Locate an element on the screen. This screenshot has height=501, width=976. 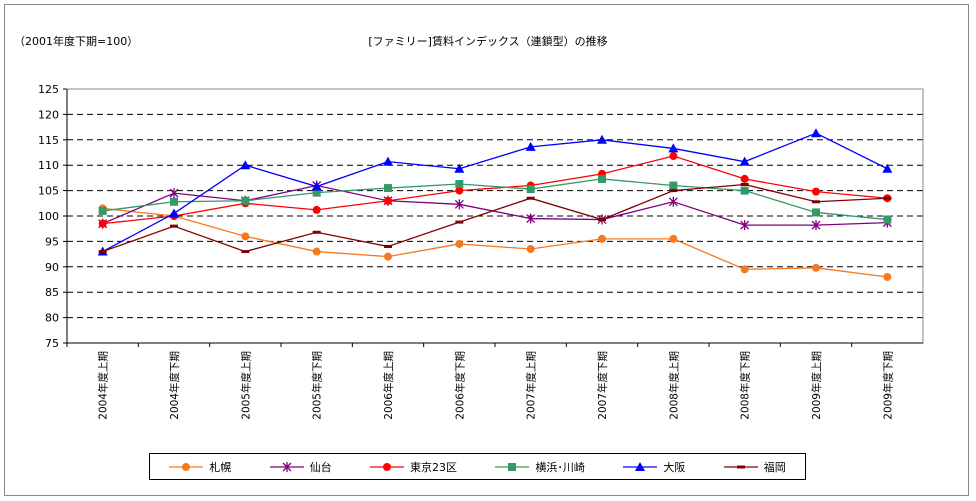
unit-note: （2001年度下期=100） is located at coordinates (76, 41).